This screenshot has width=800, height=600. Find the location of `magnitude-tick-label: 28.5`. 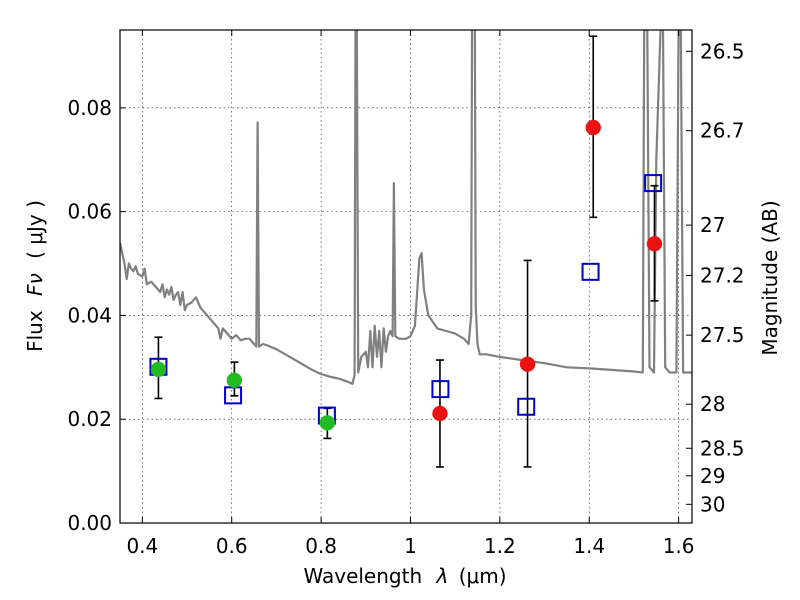

magnitude-tick-label: 28.5 is located at coordinates (722, 448).